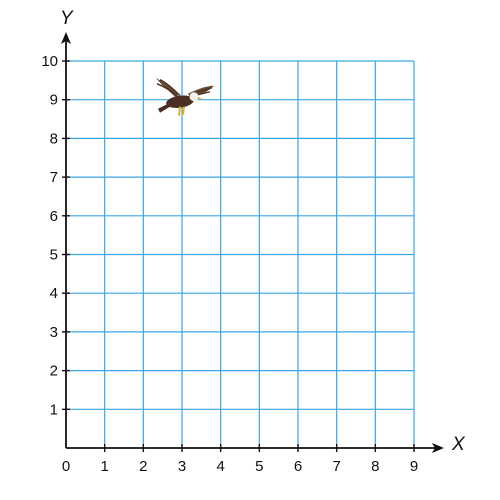 The height and width of the screenshot is (500, 500). Describe the element at coordinates (194, 97) in the screenshot. I see `eagle-head` at that location.